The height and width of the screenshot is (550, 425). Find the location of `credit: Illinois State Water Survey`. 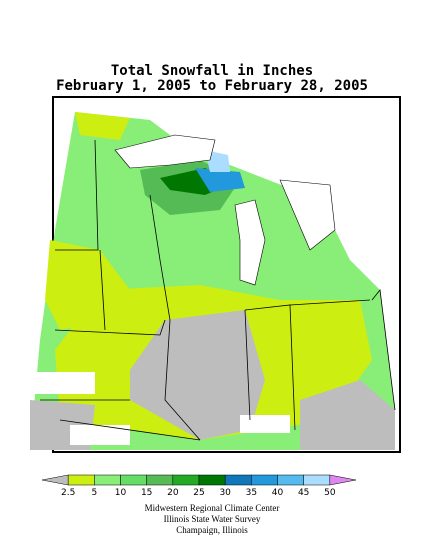

credit: Illinois State Water Survey is located at coordinates (212, 519).